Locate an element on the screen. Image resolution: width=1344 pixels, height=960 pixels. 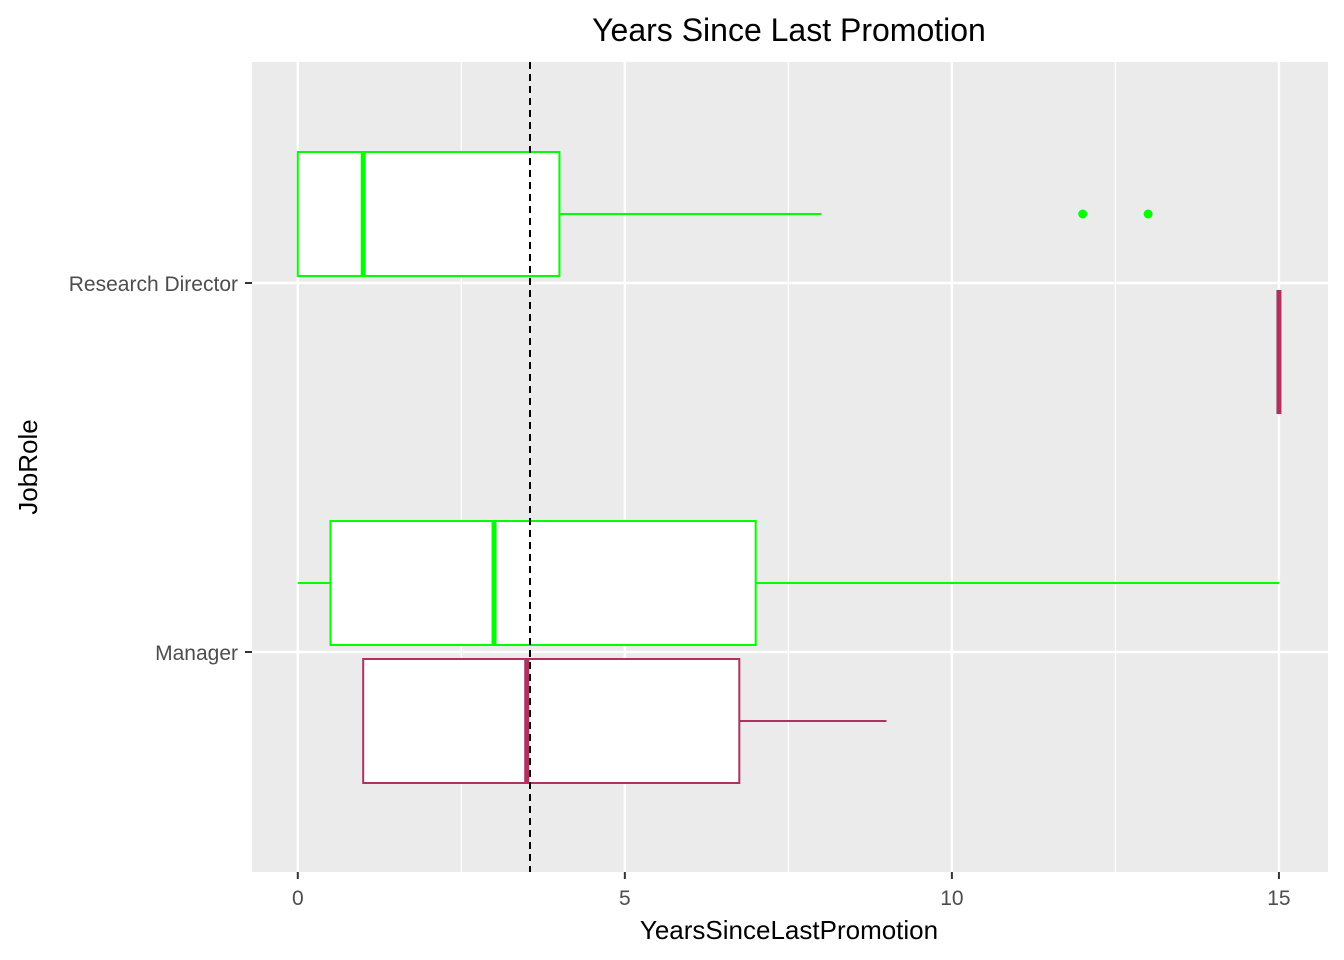
y-tick-label: Manager is located at coordinates (196, 653).